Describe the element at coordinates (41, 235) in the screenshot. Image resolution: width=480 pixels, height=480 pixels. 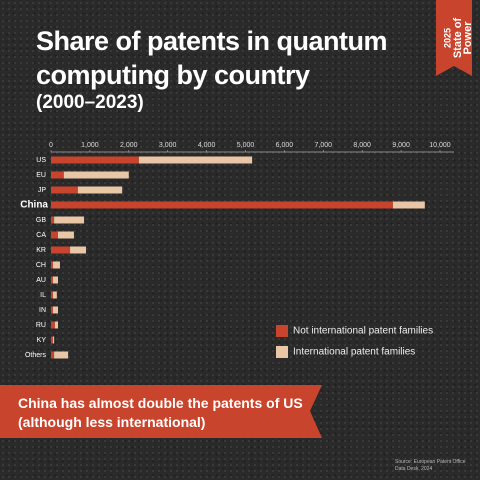
I see `y-tick-label: CA` at that location.